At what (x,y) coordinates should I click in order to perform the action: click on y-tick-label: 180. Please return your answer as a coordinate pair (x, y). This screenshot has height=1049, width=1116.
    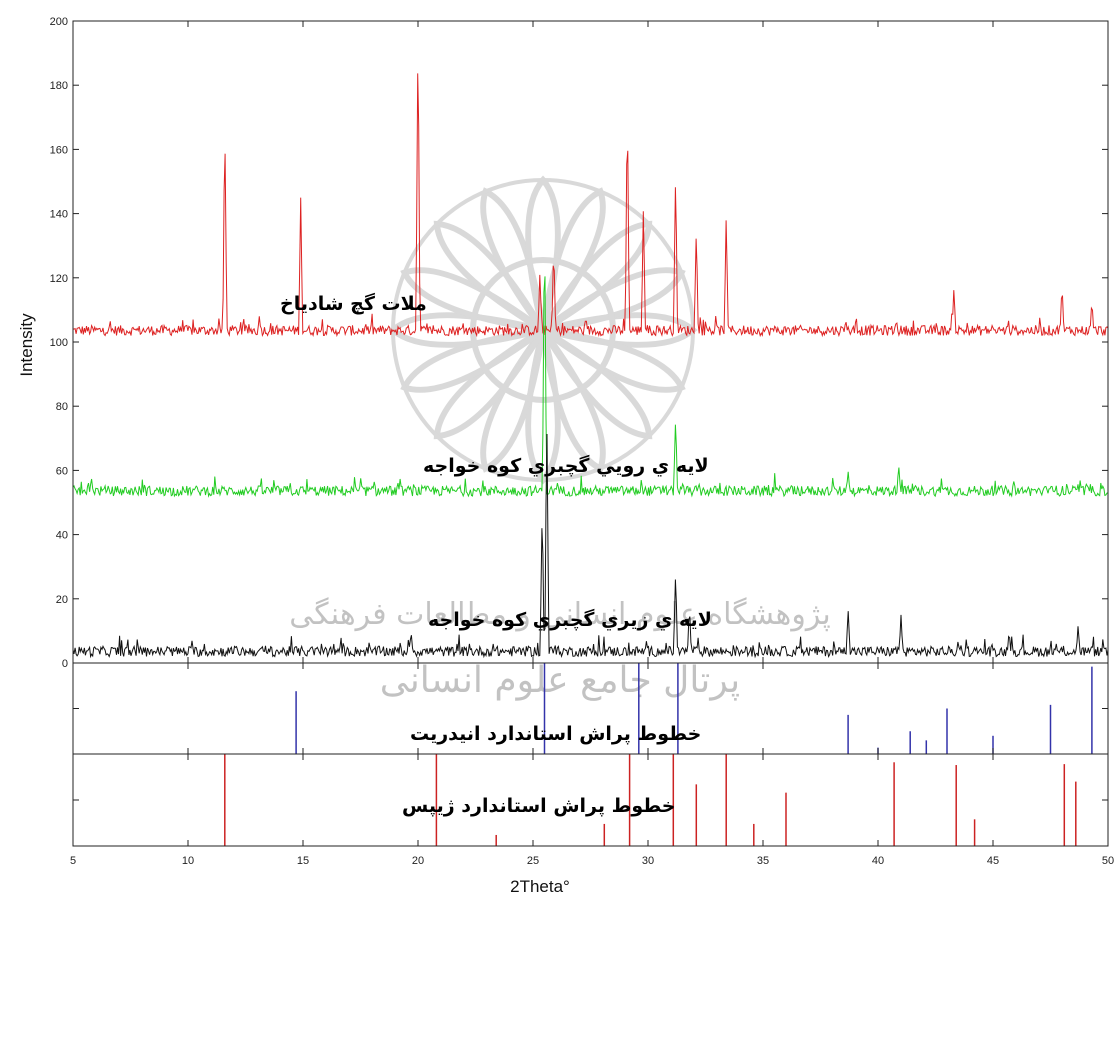
    Looking at the image, I should click on (59, 86).